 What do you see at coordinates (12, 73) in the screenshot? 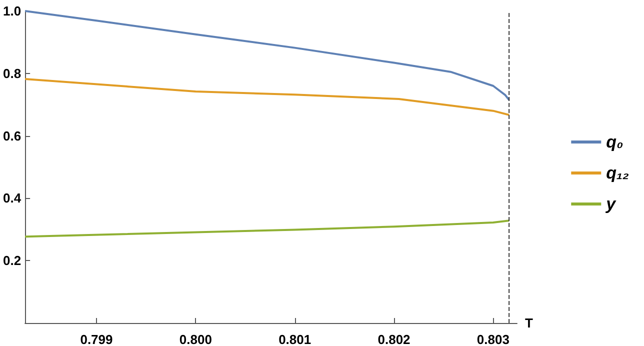
I see `y-tick-label: 0.8` at bounding box center [12, 73].